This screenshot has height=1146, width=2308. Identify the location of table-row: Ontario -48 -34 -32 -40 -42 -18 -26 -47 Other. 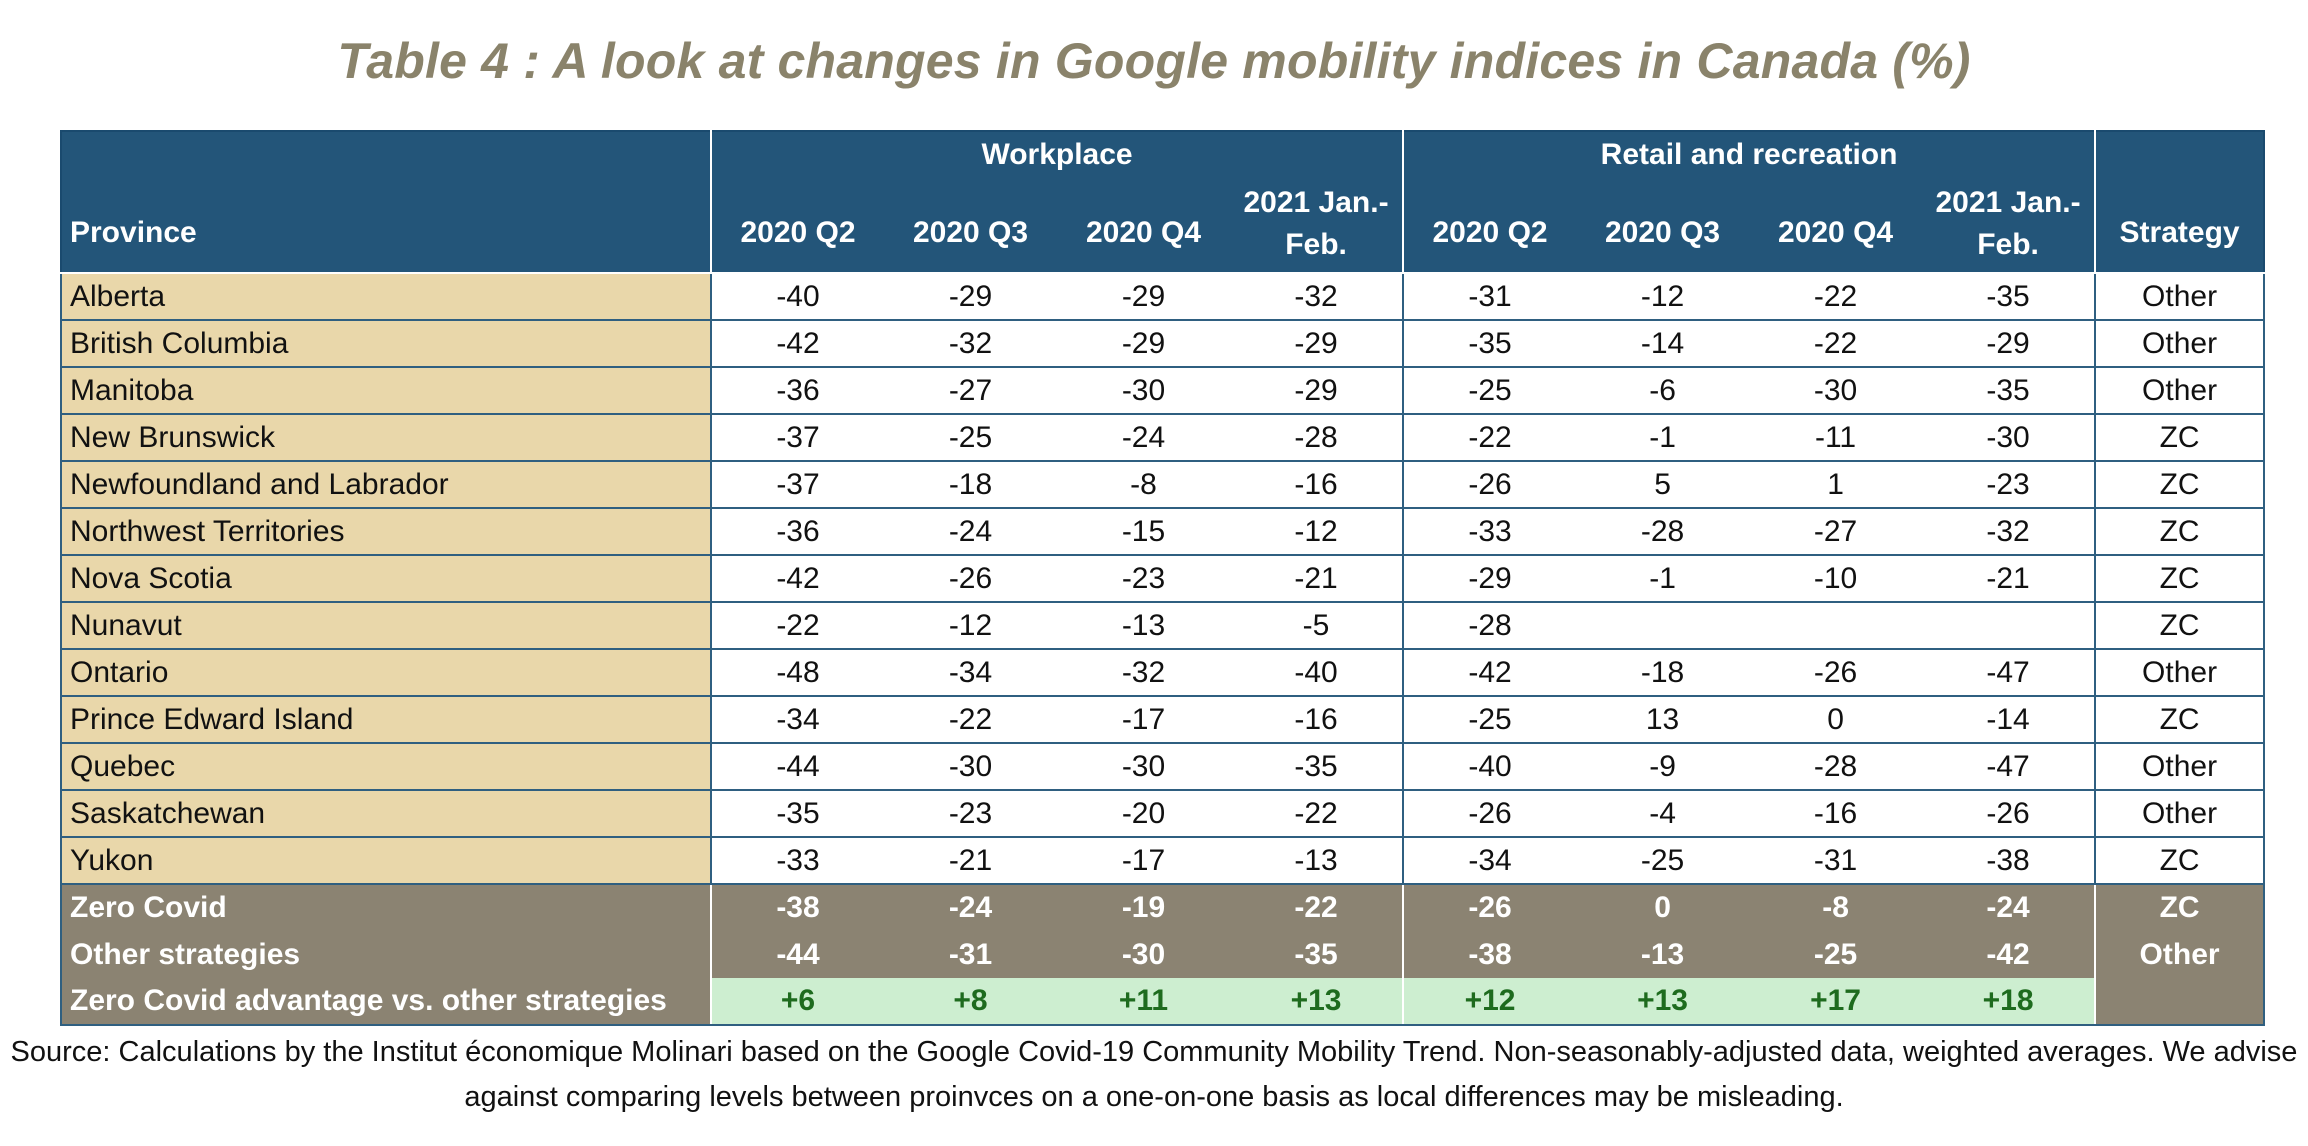
(1163, 672).